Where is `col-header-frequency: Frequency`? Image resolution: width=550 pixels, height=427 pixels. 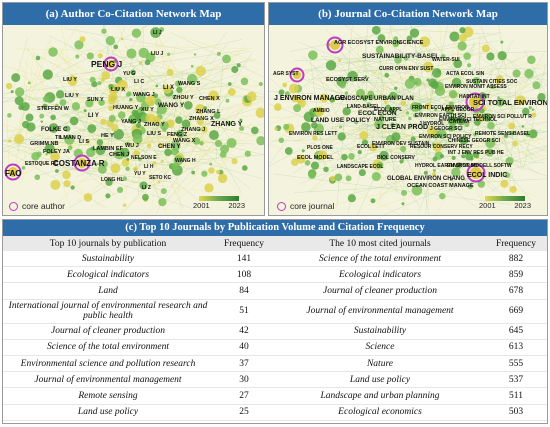 col-header-frequency: Frequency is located at coordinates (244, 243).